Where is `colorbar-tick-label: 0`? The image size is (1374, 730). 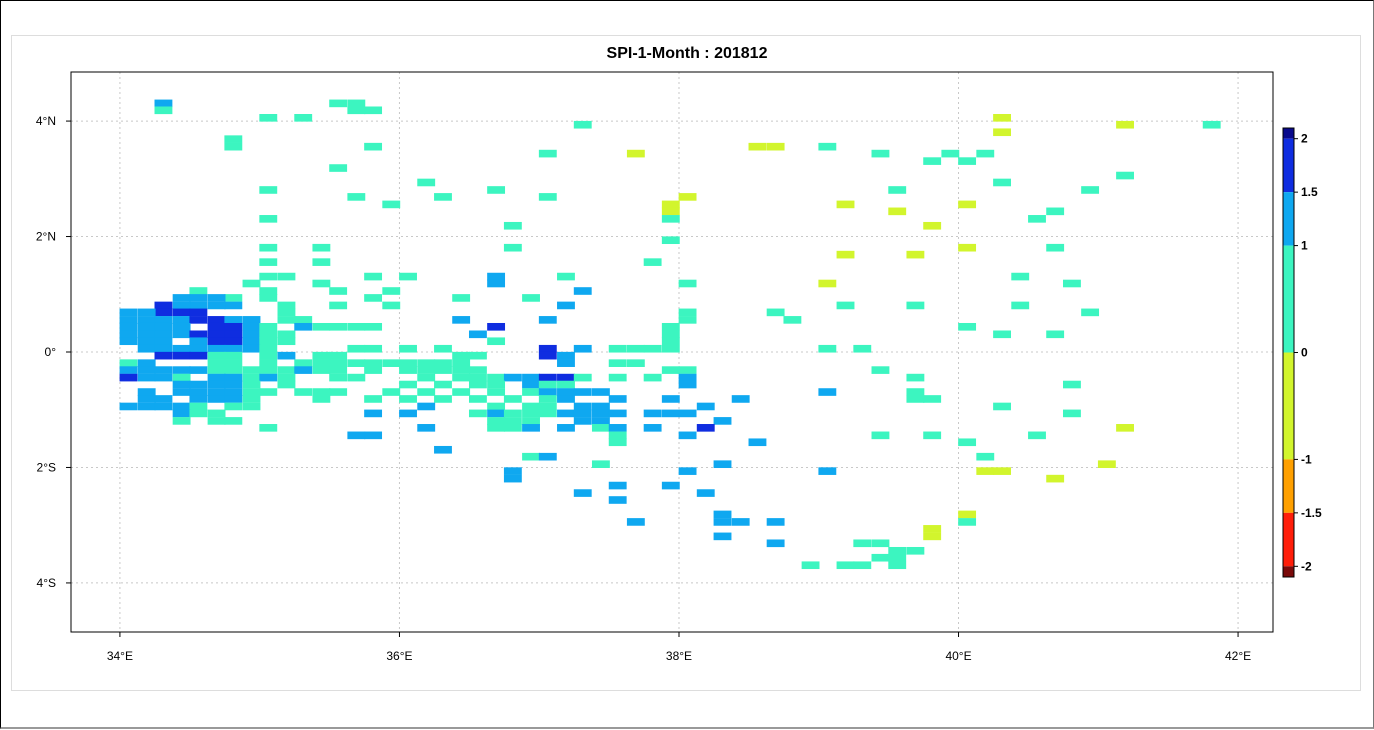 colorbar-tick-label: 0 is located at coordinates (1304, 353).